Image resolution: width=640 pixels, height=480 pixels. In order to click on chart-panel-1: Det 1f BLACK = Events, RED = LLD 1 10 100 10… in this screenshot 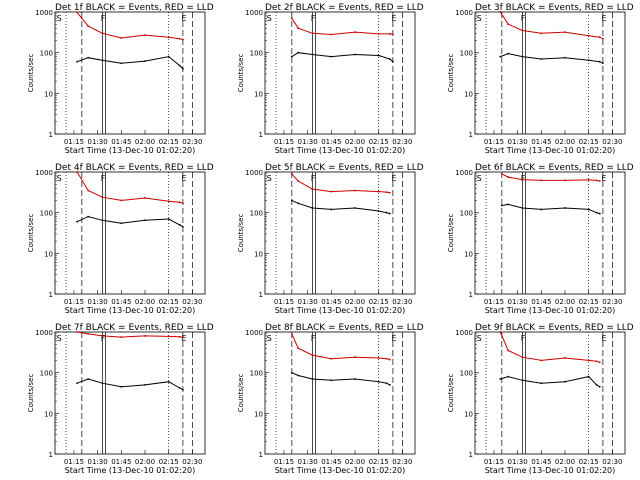, I will do `click(120, 79)`.